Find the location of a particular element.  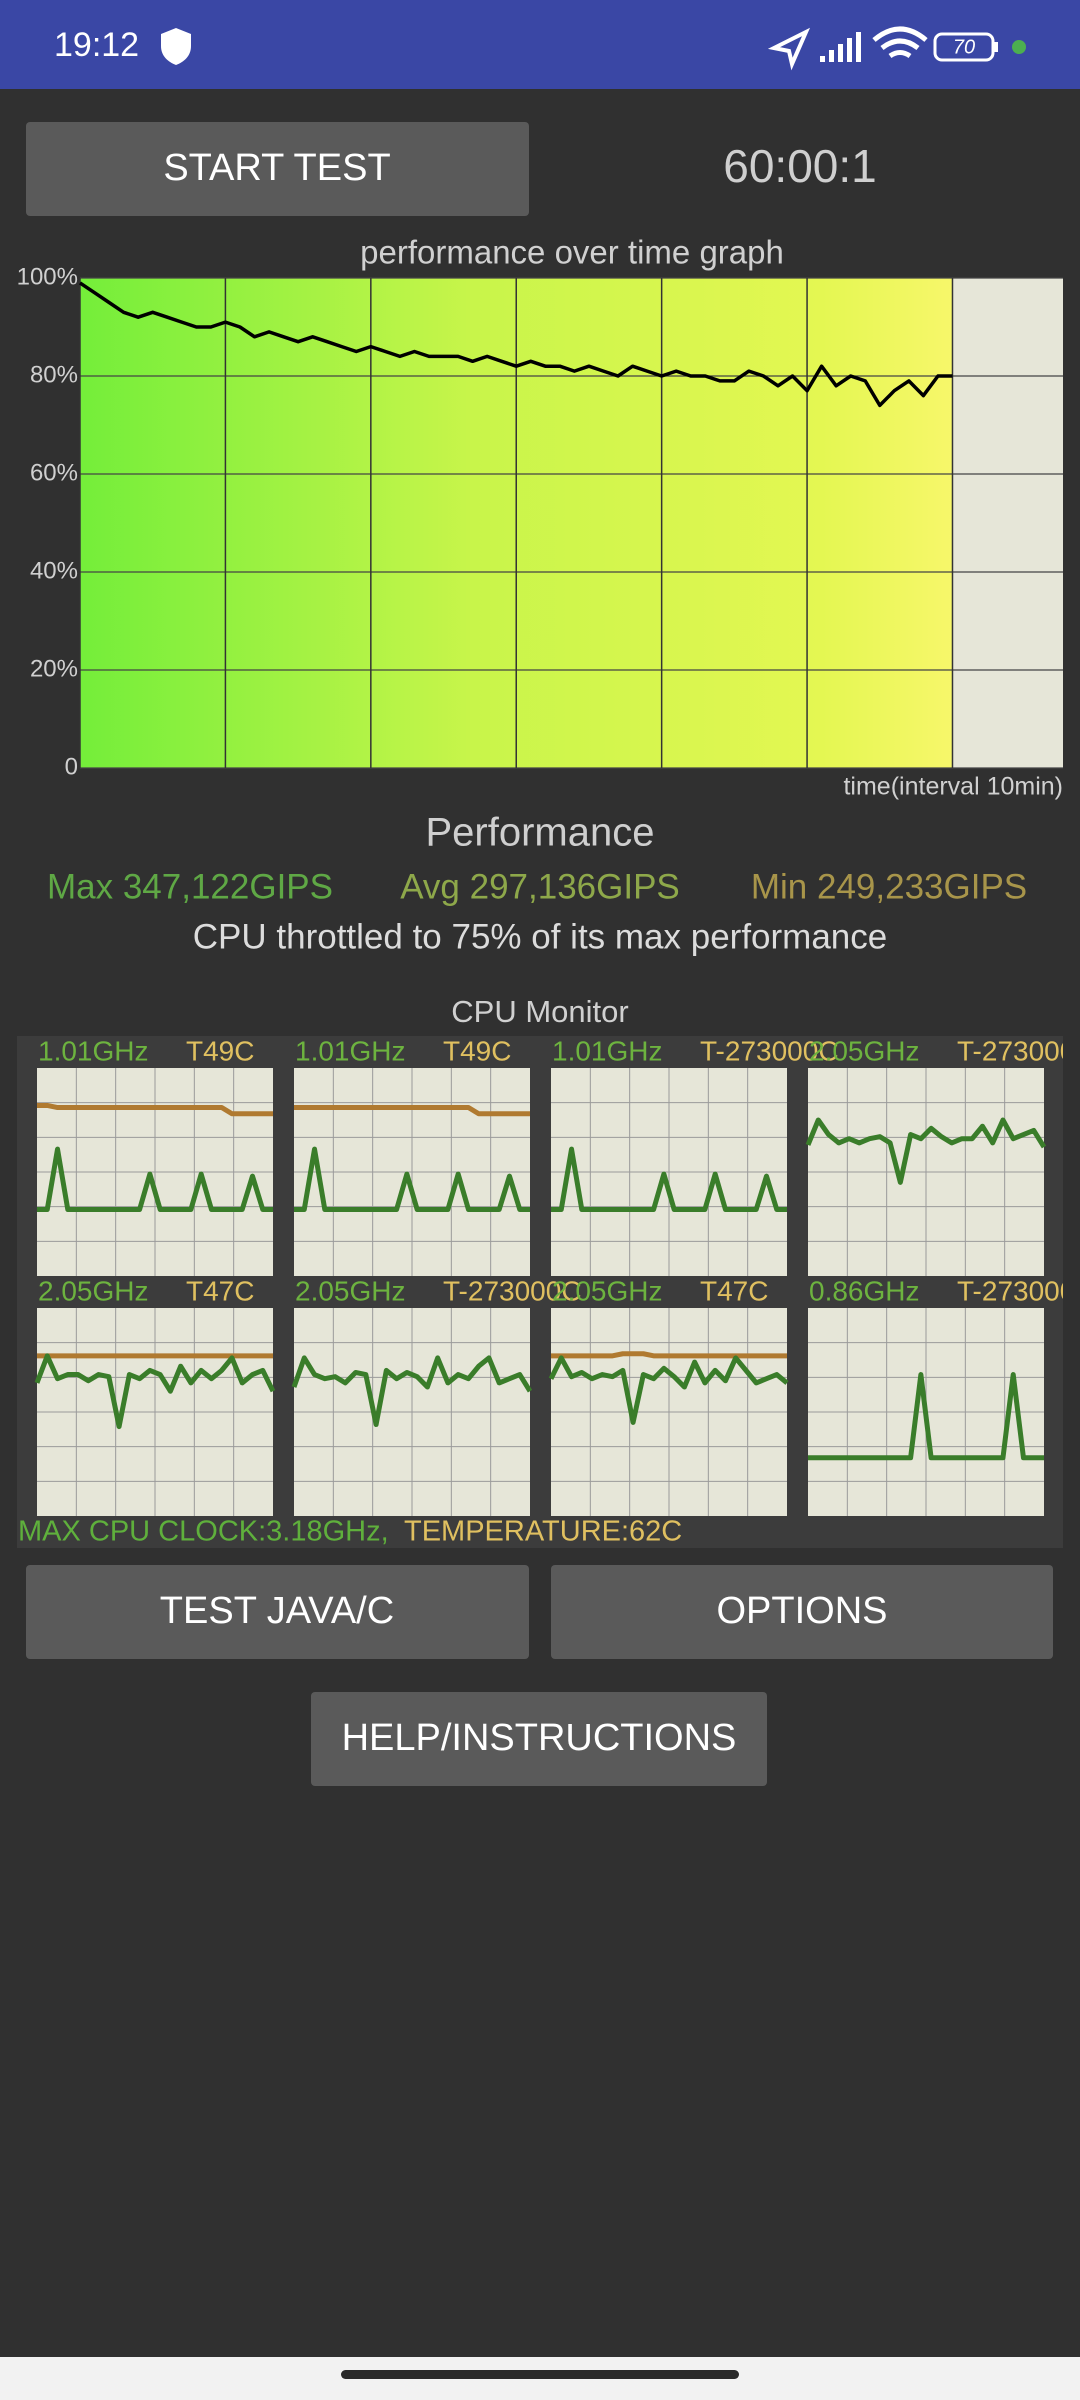

start-test-label: START TEST is located at coordinates (276, 168).